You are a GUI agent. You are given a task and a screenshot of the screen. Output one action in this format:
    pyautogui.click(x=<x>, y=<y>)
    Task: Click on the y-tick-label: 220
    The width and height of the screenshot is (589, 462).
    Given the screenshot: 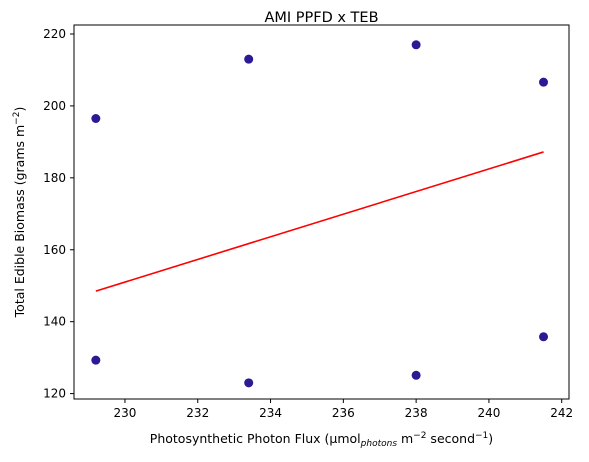 What is the action you would take?
    pyautogui.click(x=54, y=34)
    